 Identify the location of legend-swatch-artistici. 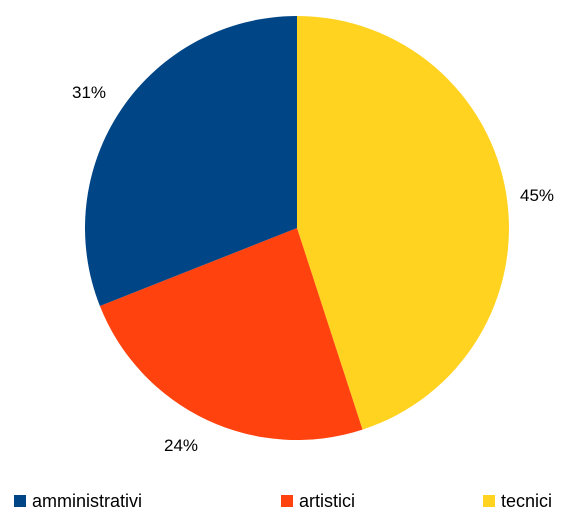
(287, 501).